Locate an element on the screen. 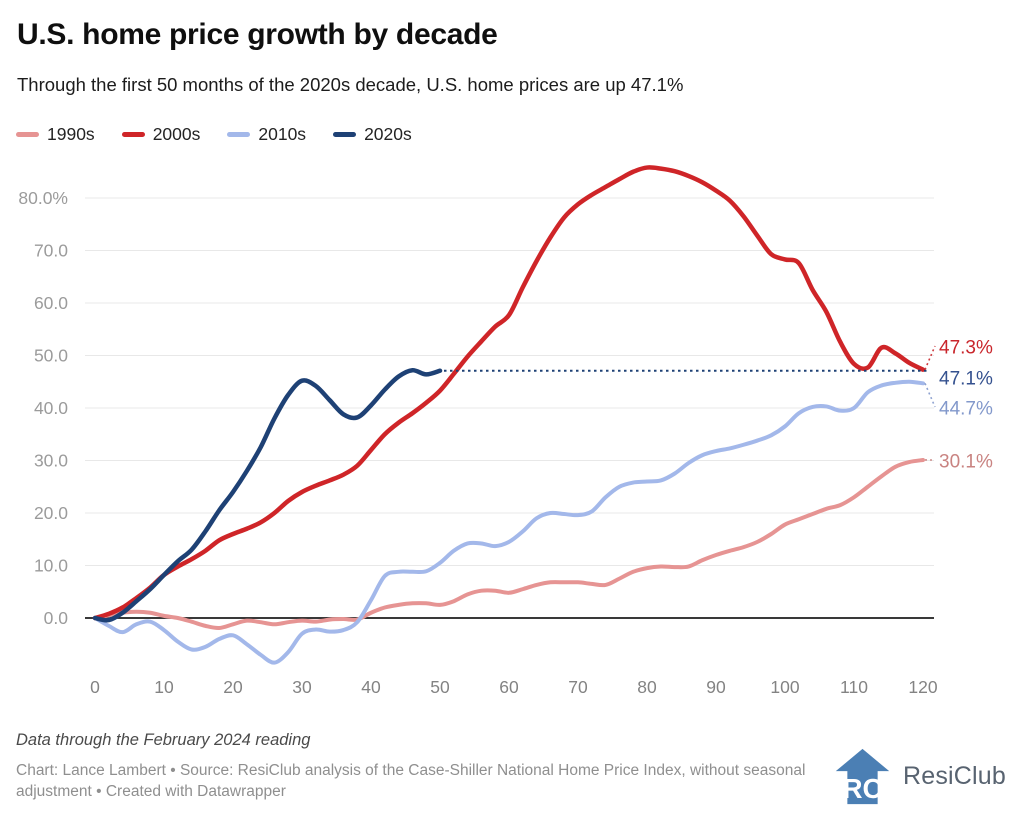 The width and height of the screenshot is (1024, 821). x-axis-label: 90 is located at coordinates (716, 687).